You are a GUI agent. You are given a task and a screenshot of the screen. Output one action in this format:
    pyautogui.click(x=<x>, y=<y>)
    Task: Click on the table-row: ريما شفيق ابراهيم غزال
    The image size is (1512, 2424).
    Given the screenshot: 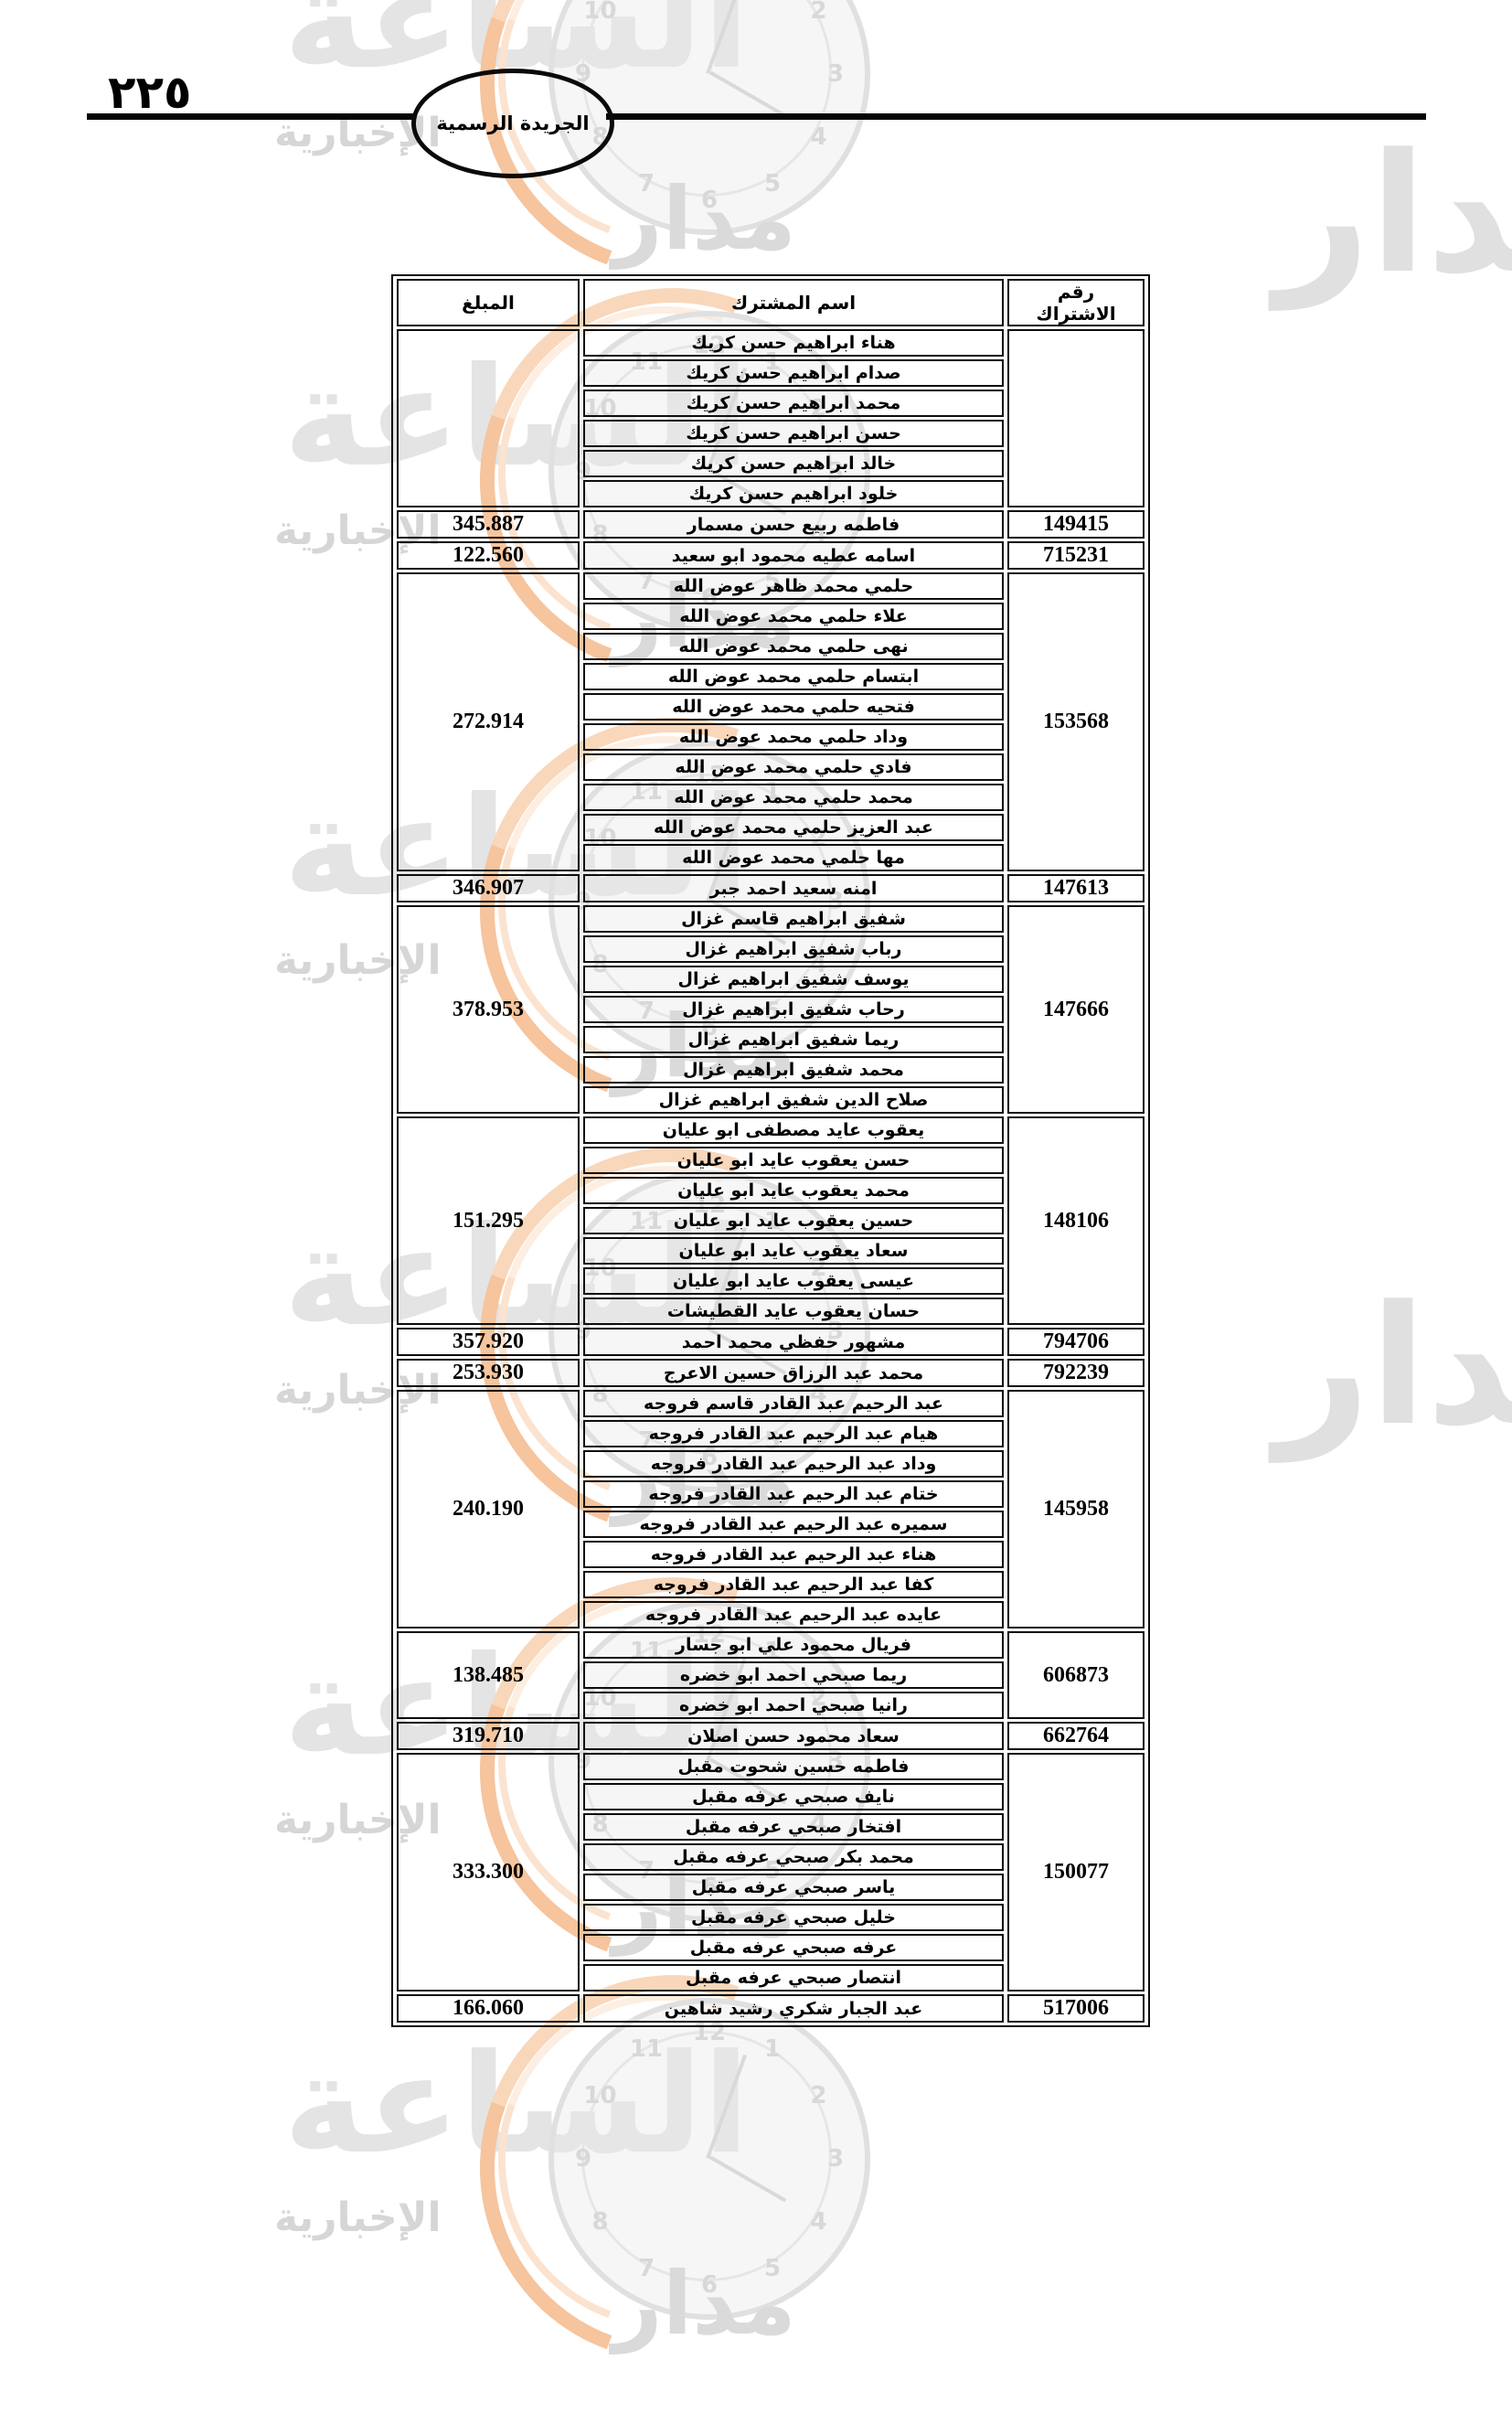 What is the action you would take?
    pyautogui.click(x=771, y=1039)
    